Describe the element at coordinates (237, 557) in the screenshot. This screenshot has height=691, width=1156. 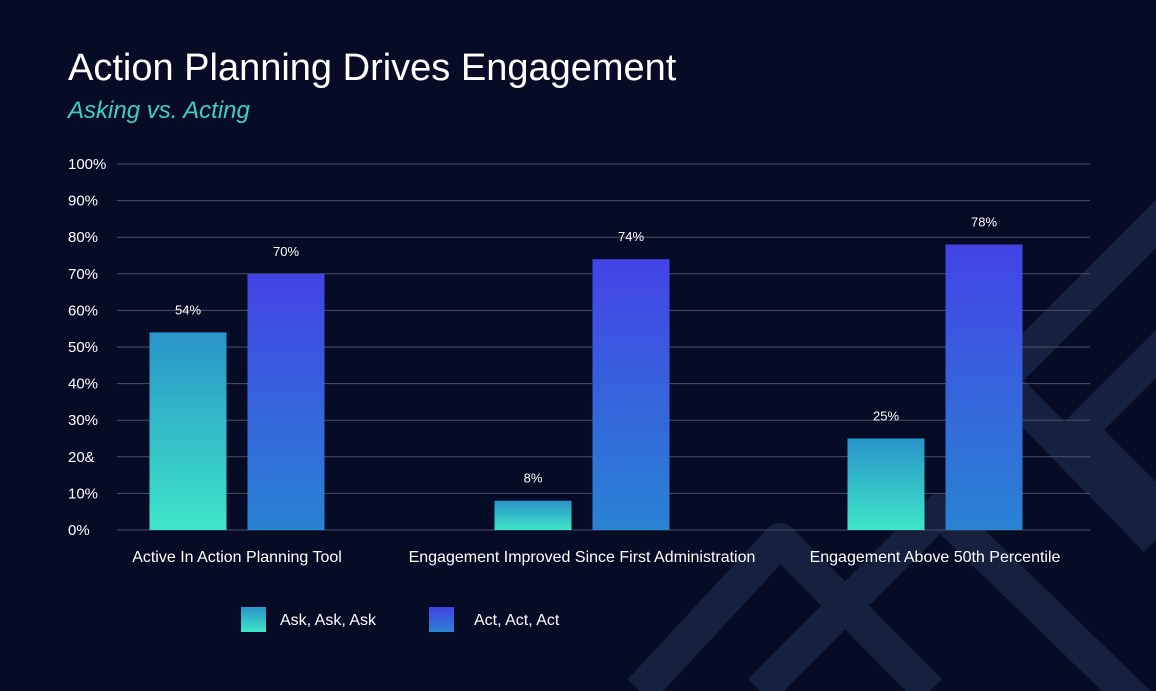
I see `x-tick-label: Active In Action Planning Tool` at that location.